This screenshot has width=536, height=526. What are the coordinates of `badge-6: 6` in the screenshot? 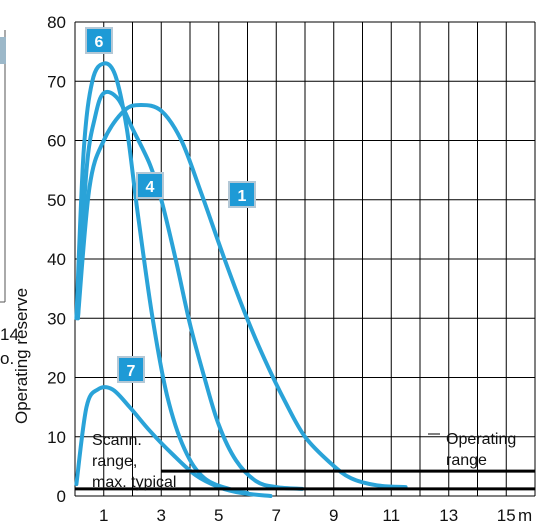 It's located at (99, 40).